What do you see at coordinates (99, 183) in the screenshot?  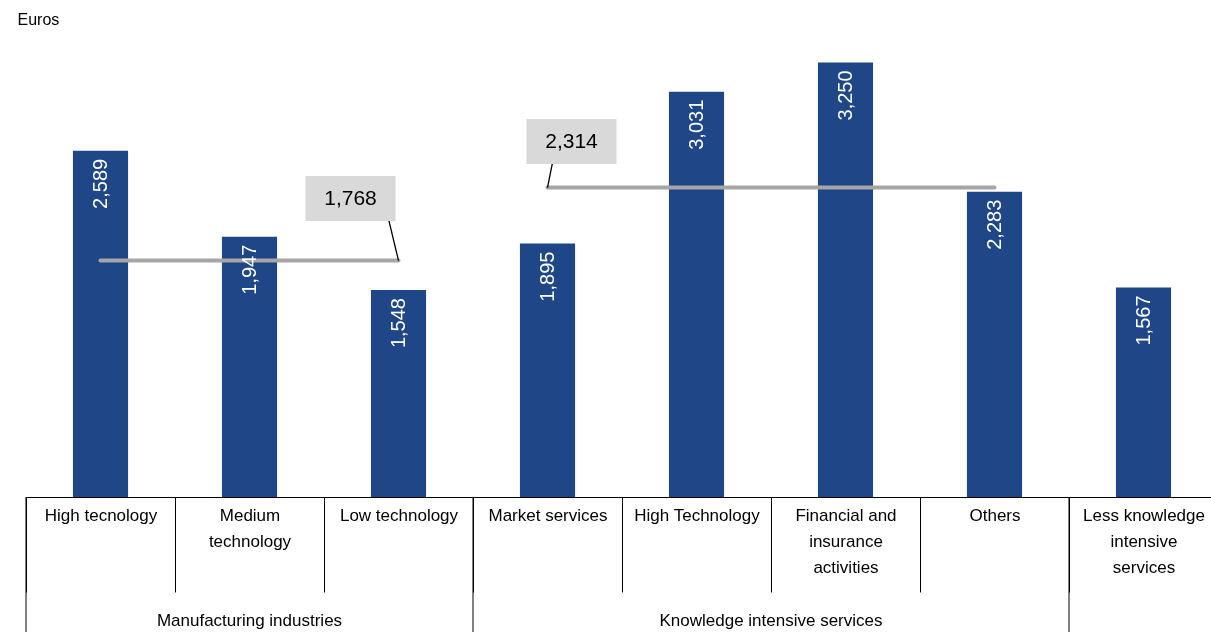 I see `data-label: 2,589` at bounding box center [99, 183].